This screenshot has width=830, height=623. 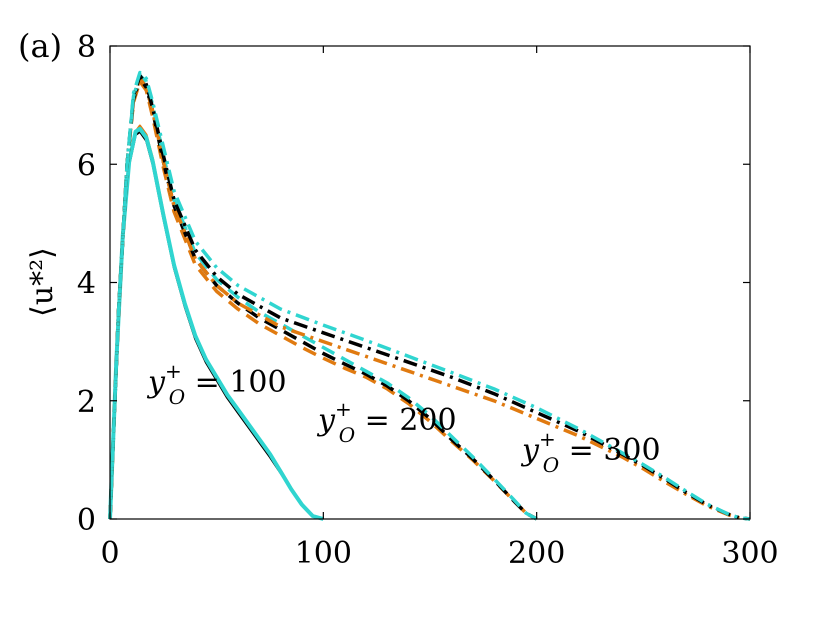 What do you see at coordinates (40, 46) in the screenshot?
I see `panel-label: (a)` at bounding box center [40, 46].